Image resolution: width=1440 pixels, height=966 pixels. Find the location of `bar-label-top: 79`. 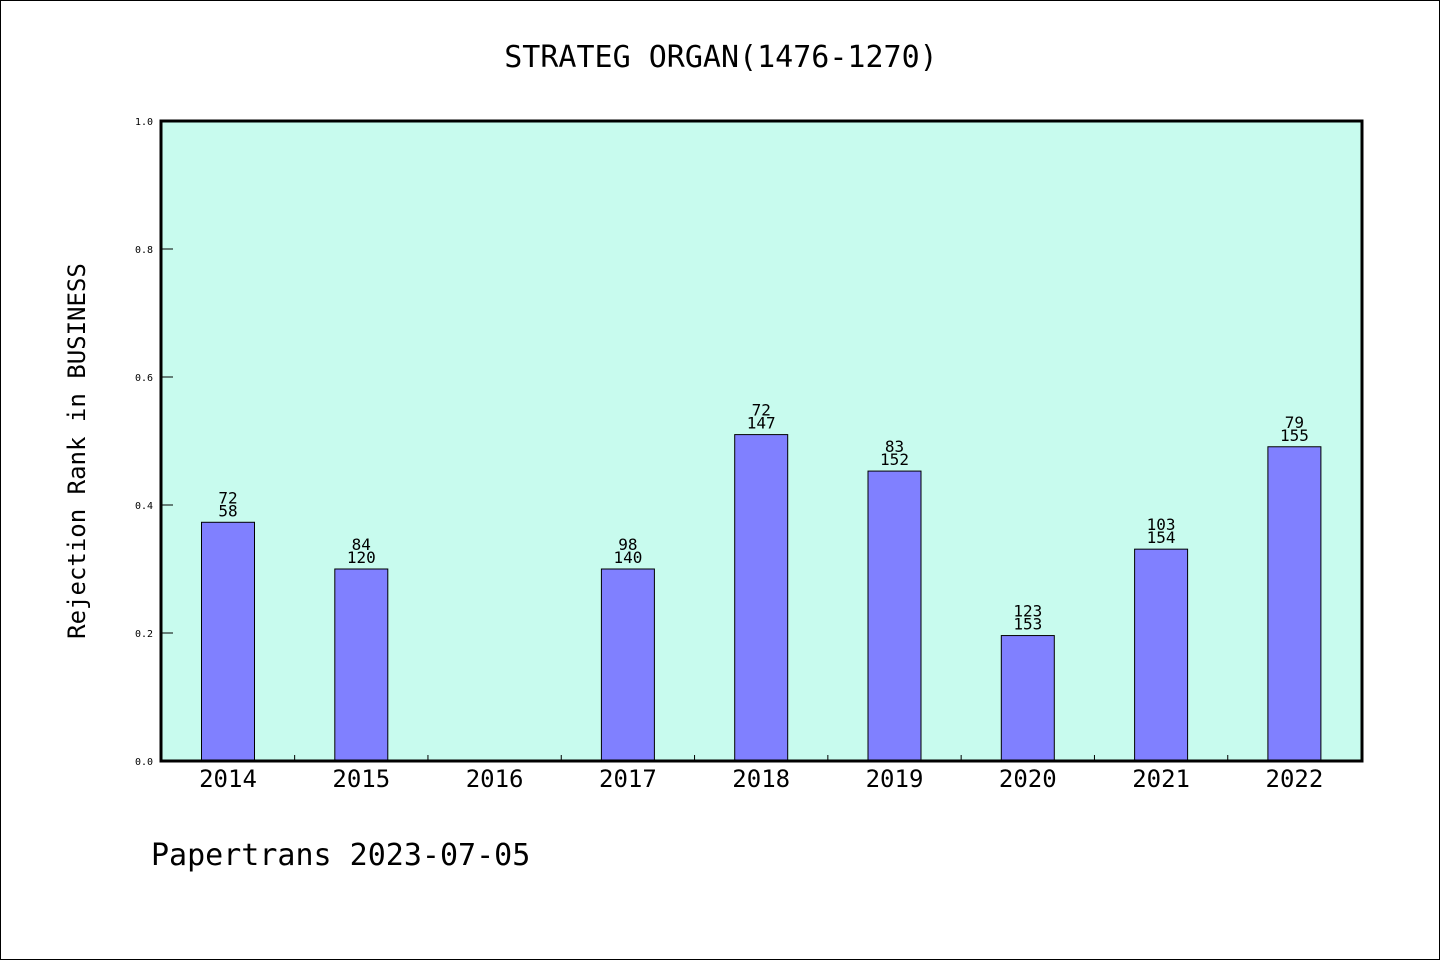

bar-label-top: 79 is located at coordinates (1294, 422).